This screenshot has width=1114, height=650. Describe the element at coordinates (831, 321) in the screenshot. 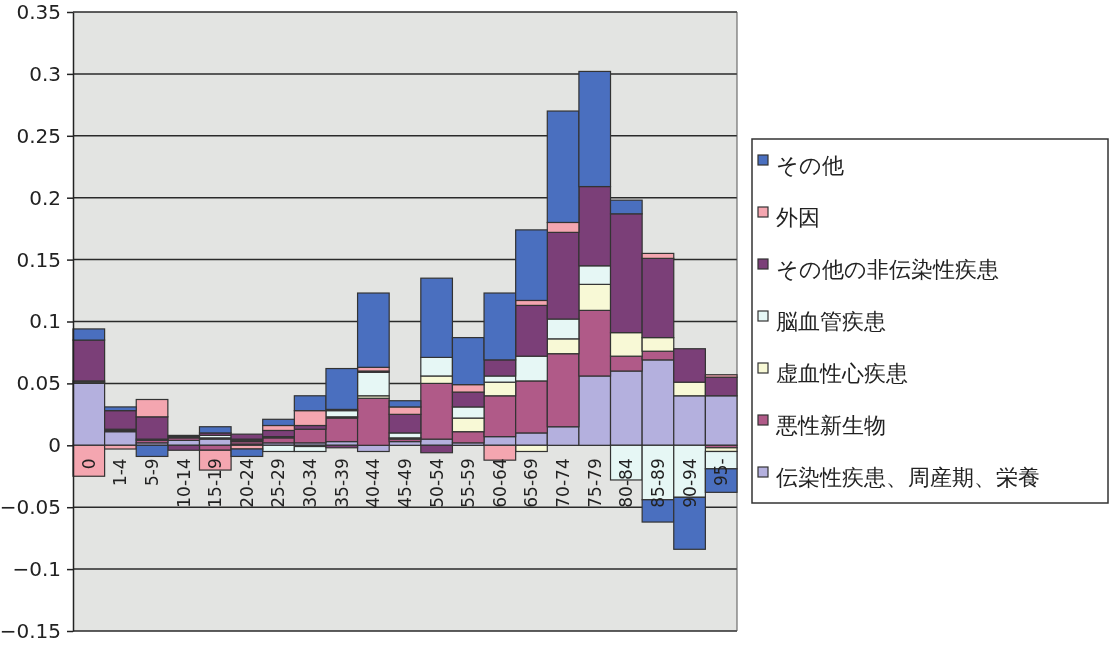

I see `legend-label: 脳血管疾患` at that location.